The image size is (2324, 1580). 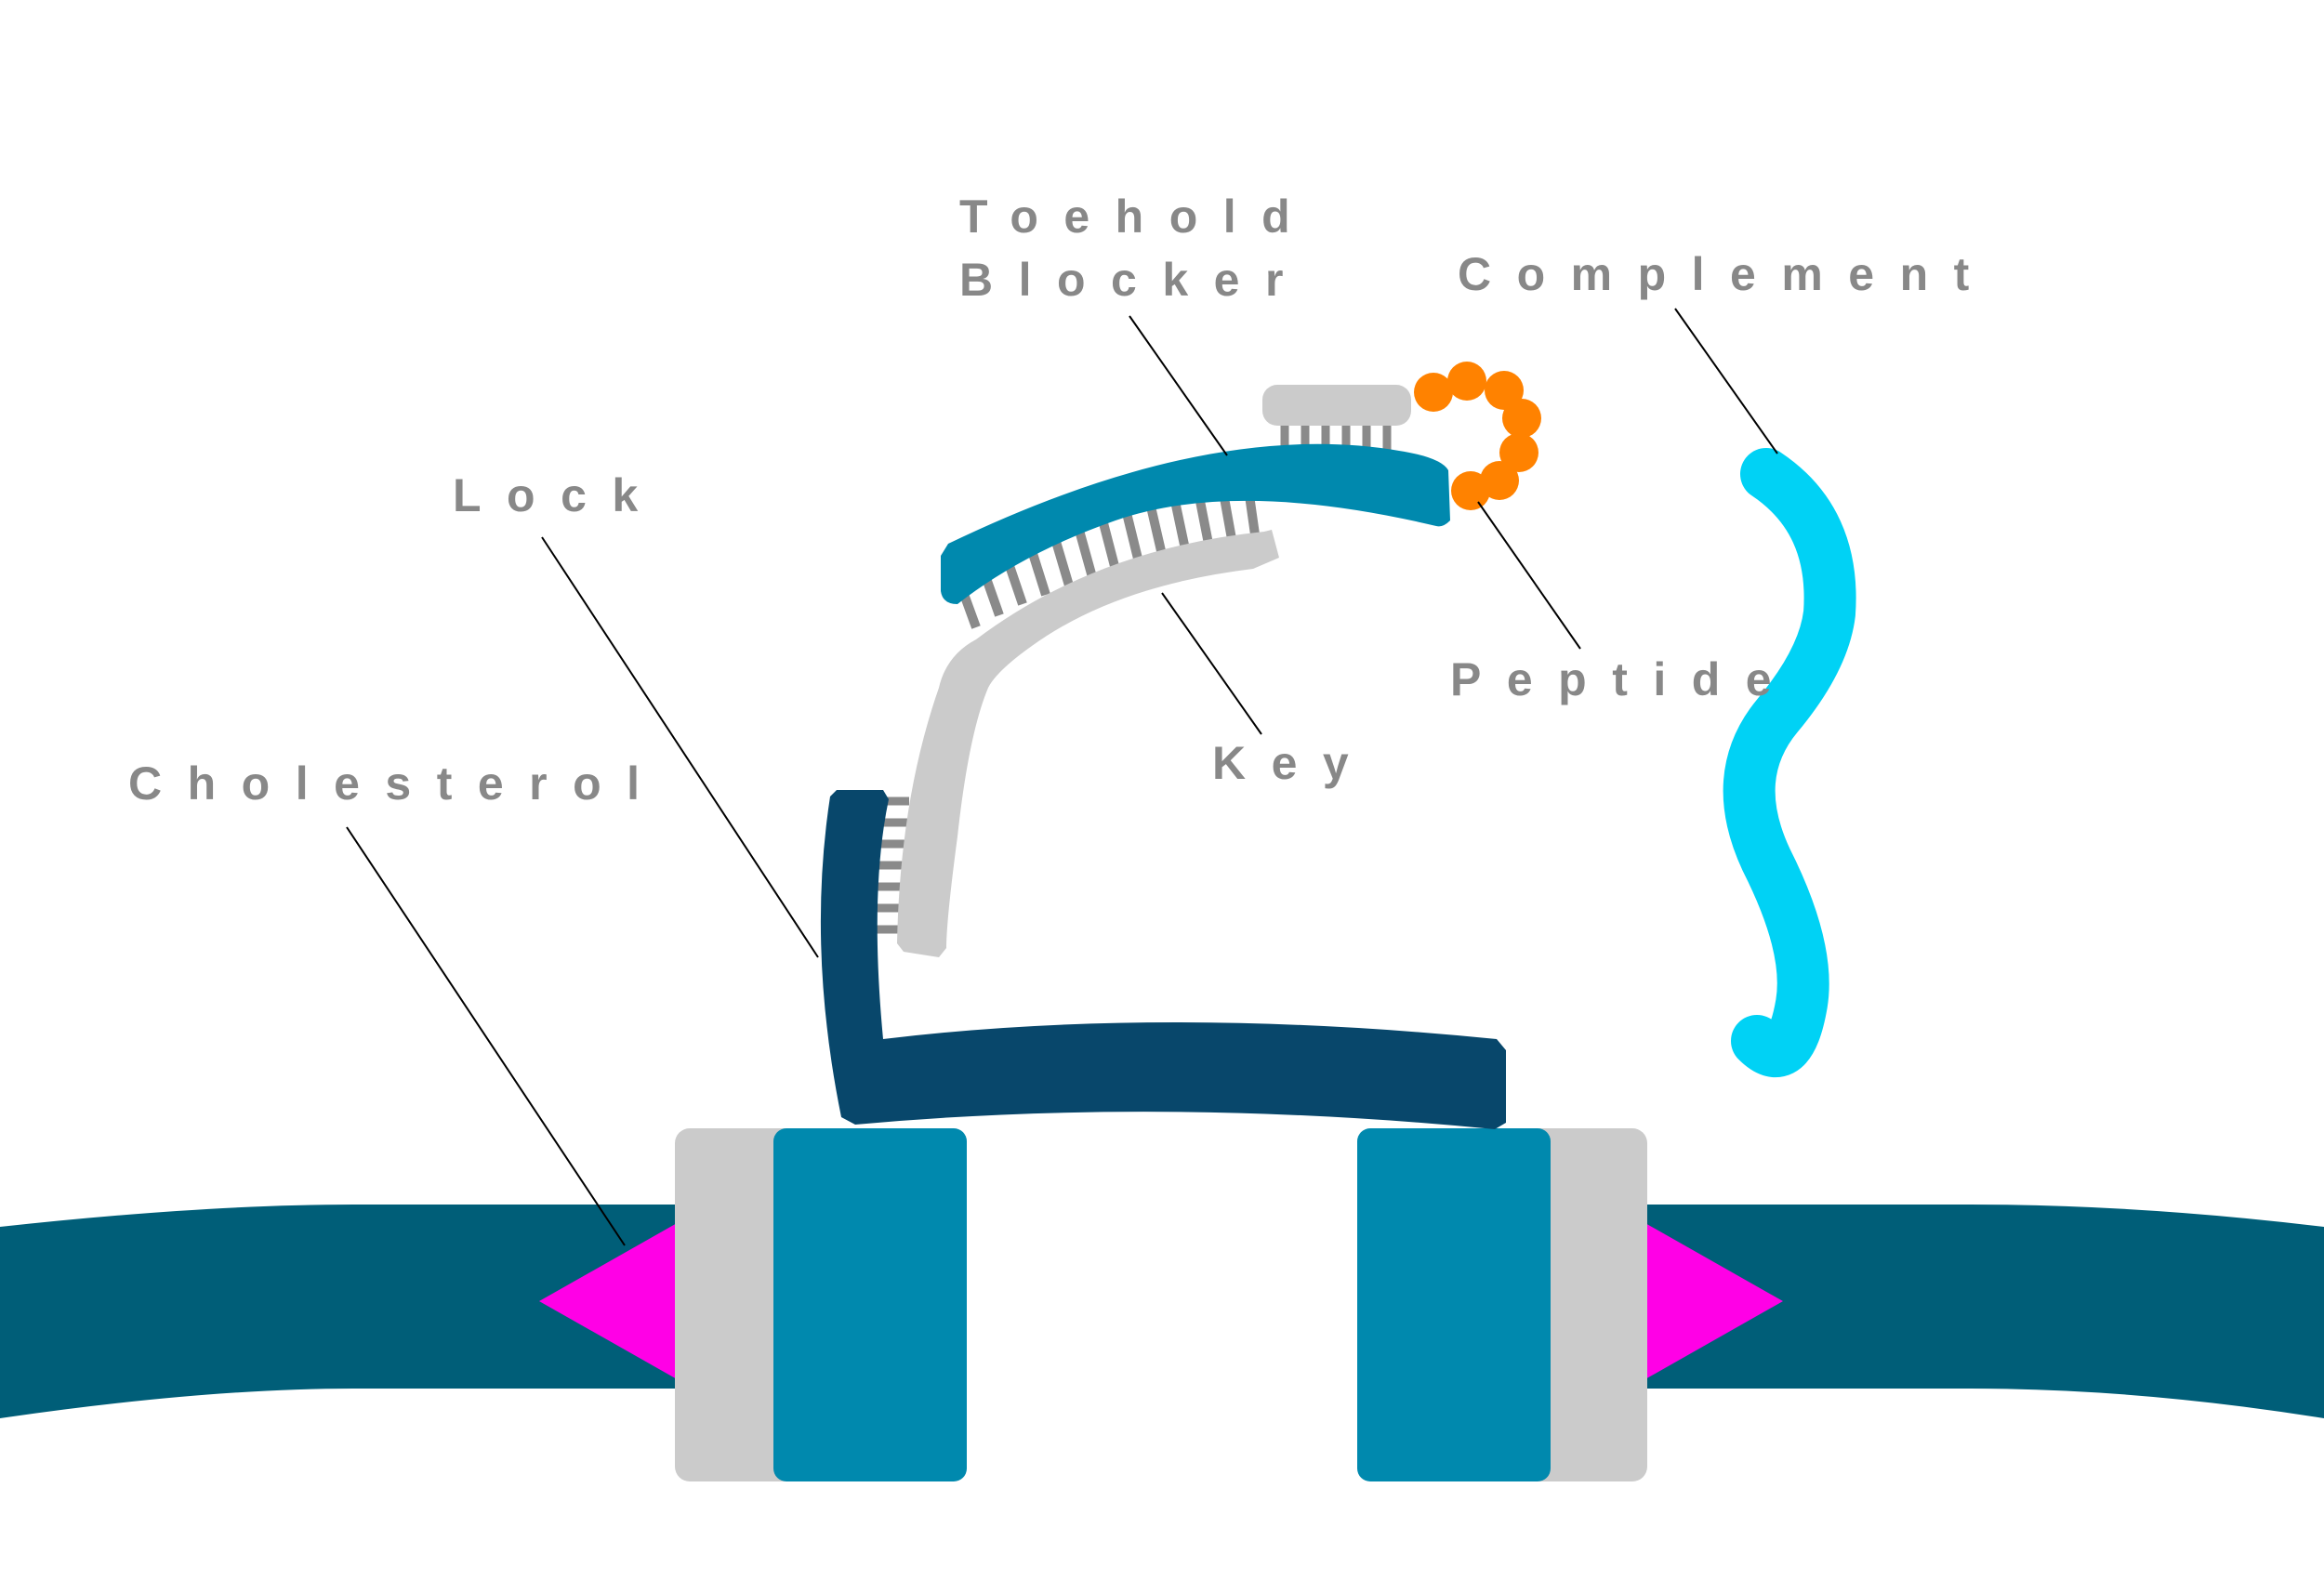 I want to click on cholesterol-right, so click(x=1713, y=1301).